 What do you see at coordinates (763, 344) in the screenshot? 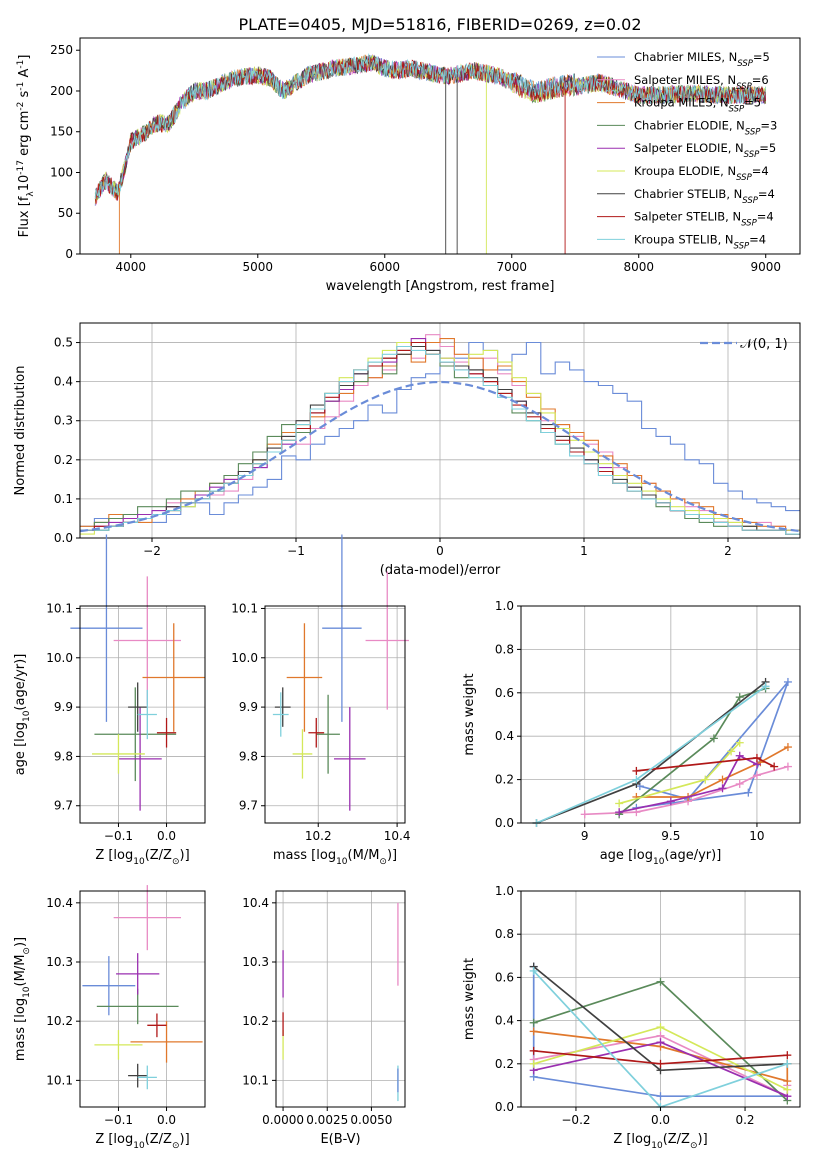
I see `legend-label: 𝒩(0, 1)` at bounding box center [763, 344].